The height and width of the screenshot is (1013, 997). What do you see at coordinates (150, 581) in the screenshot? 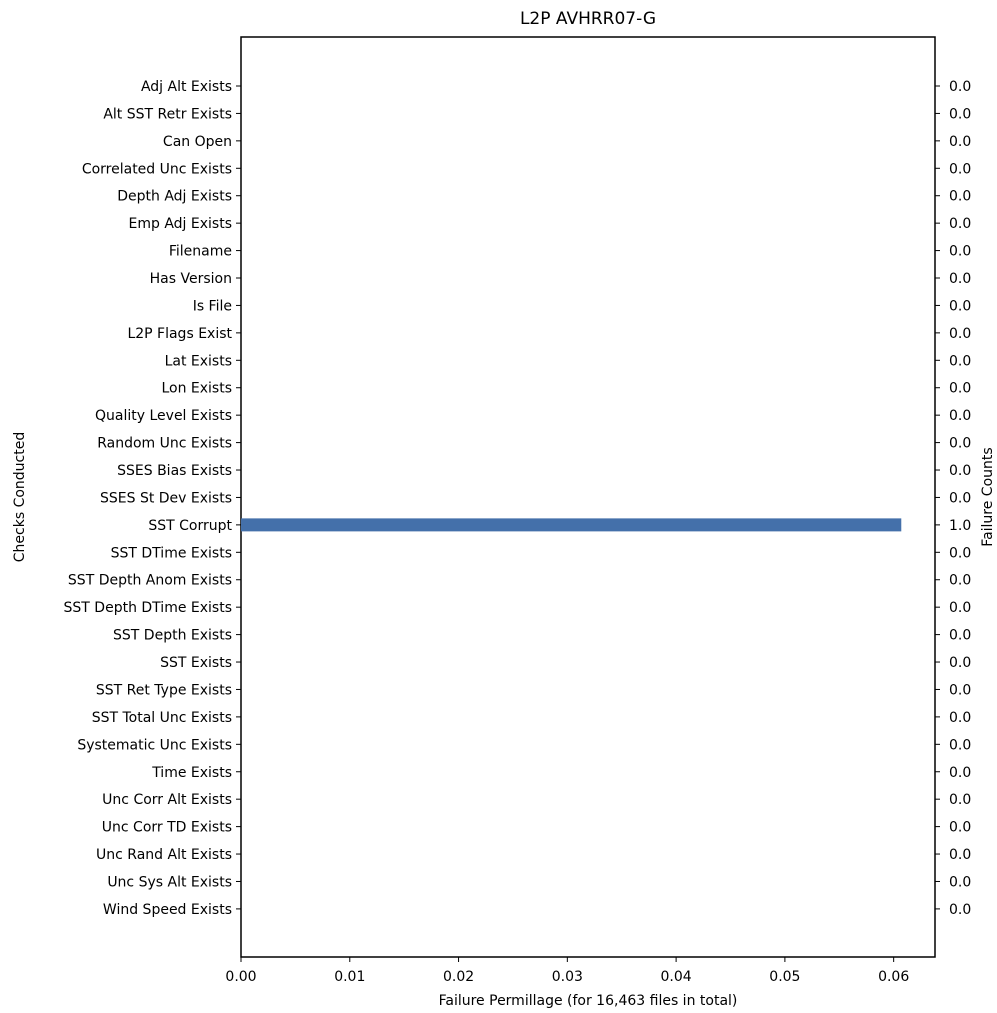
I see `y-tick-label-sst-depth-anom-exists: SST Depth Anom Exists` at bounding box center [150, 581].